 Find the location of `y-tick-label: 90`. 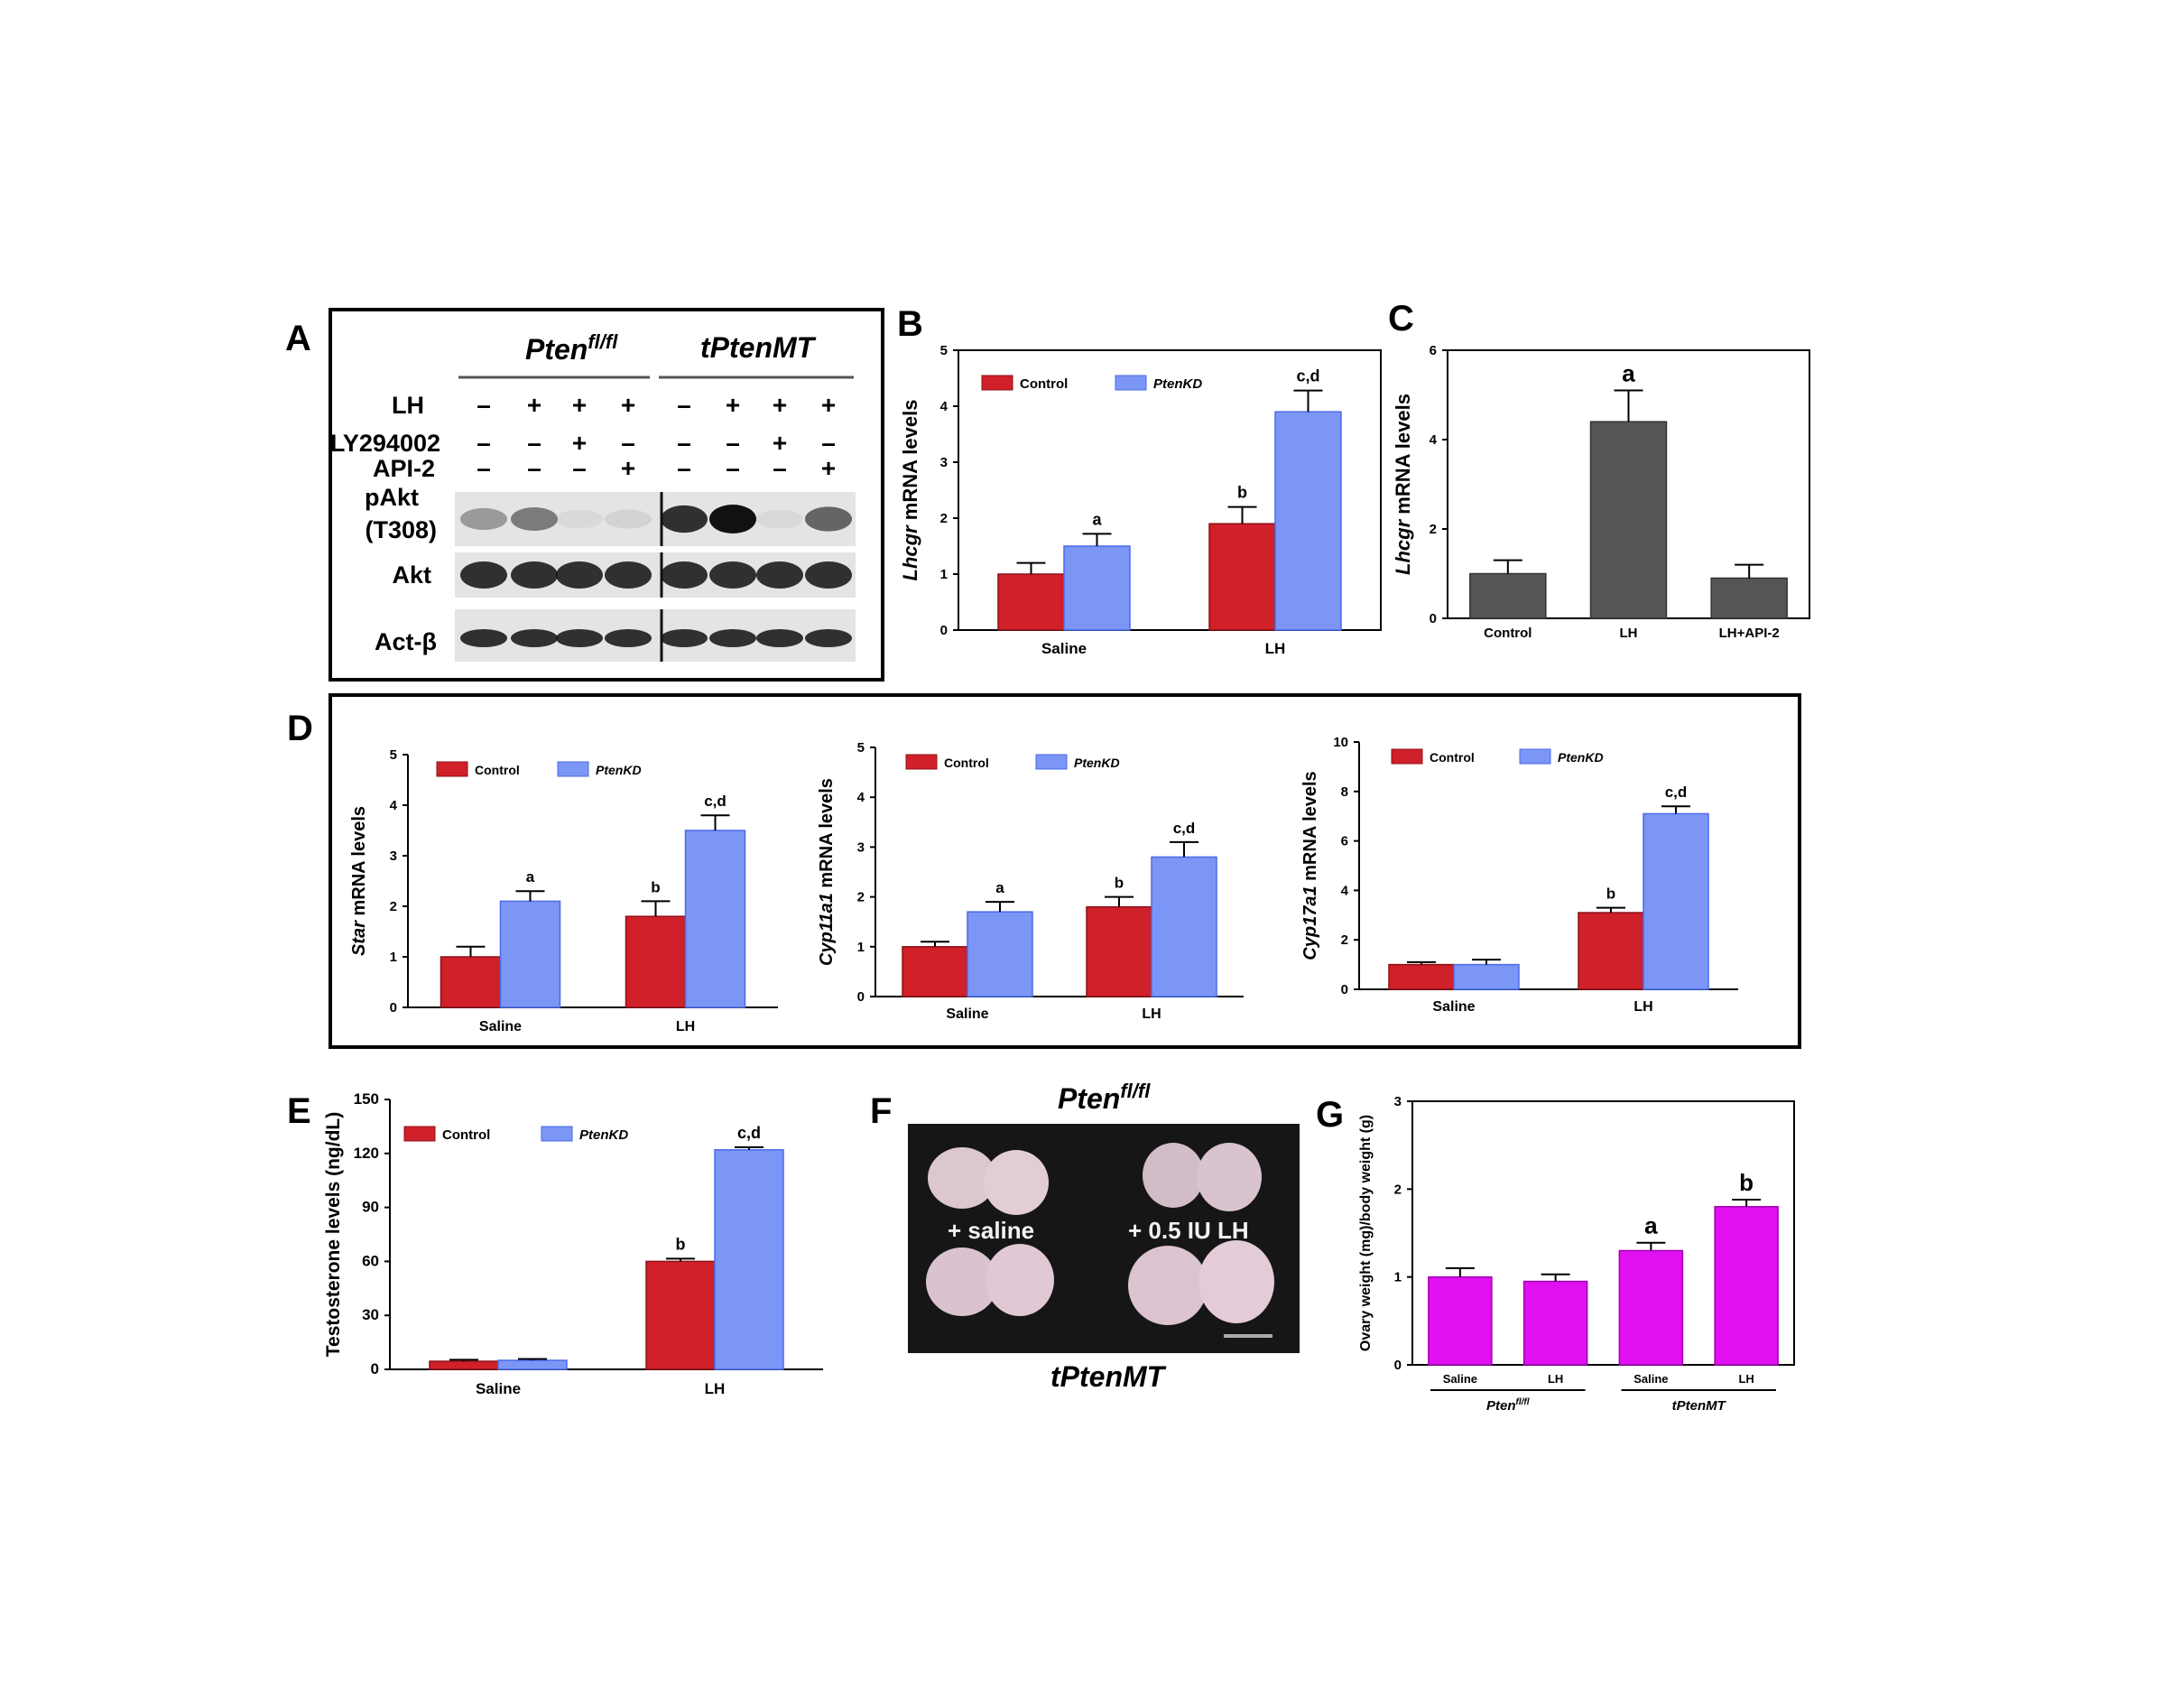

y-tick-label: 90 is located at coordinates (370, 1207).